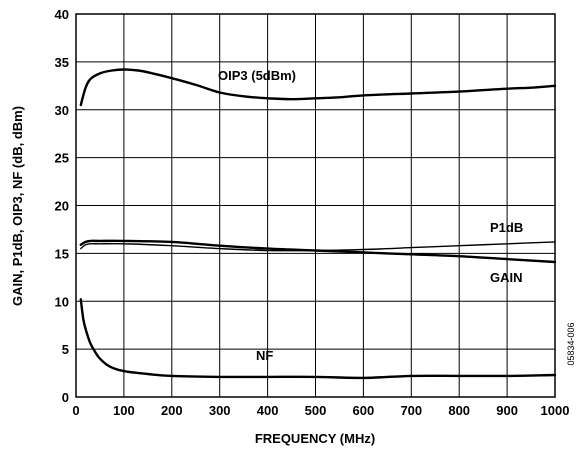  Describe the element at coordinates (555, 410) in the screenshot. I see `x-tick-label: 1000` at that location.